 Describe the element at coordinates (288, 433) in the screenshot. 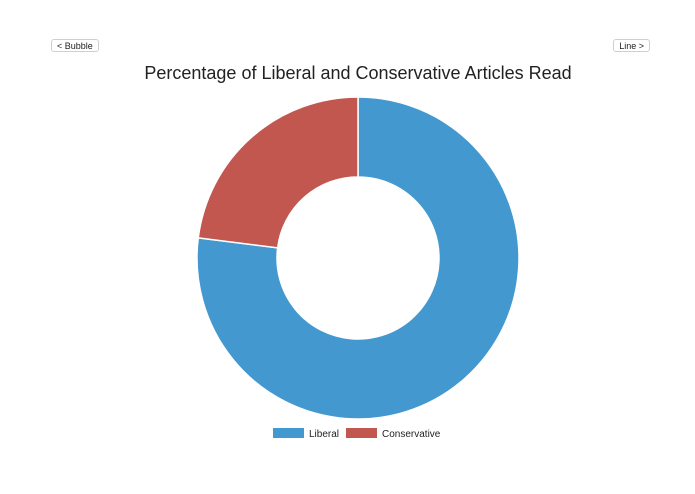

I see `legend-swatch-liberal` at that location.